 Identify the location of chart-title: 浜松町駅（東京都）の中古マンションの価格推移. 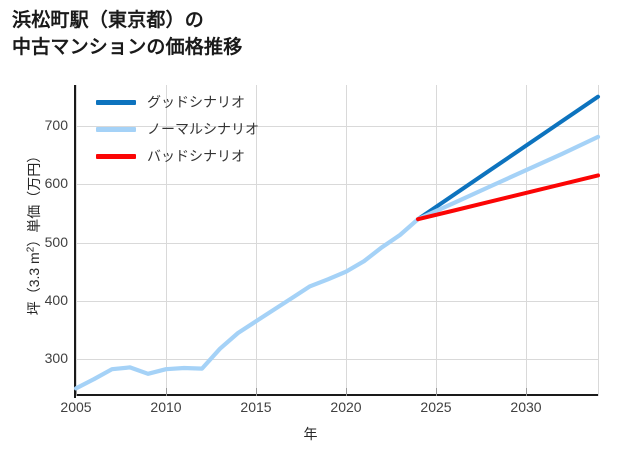
(292, 35).